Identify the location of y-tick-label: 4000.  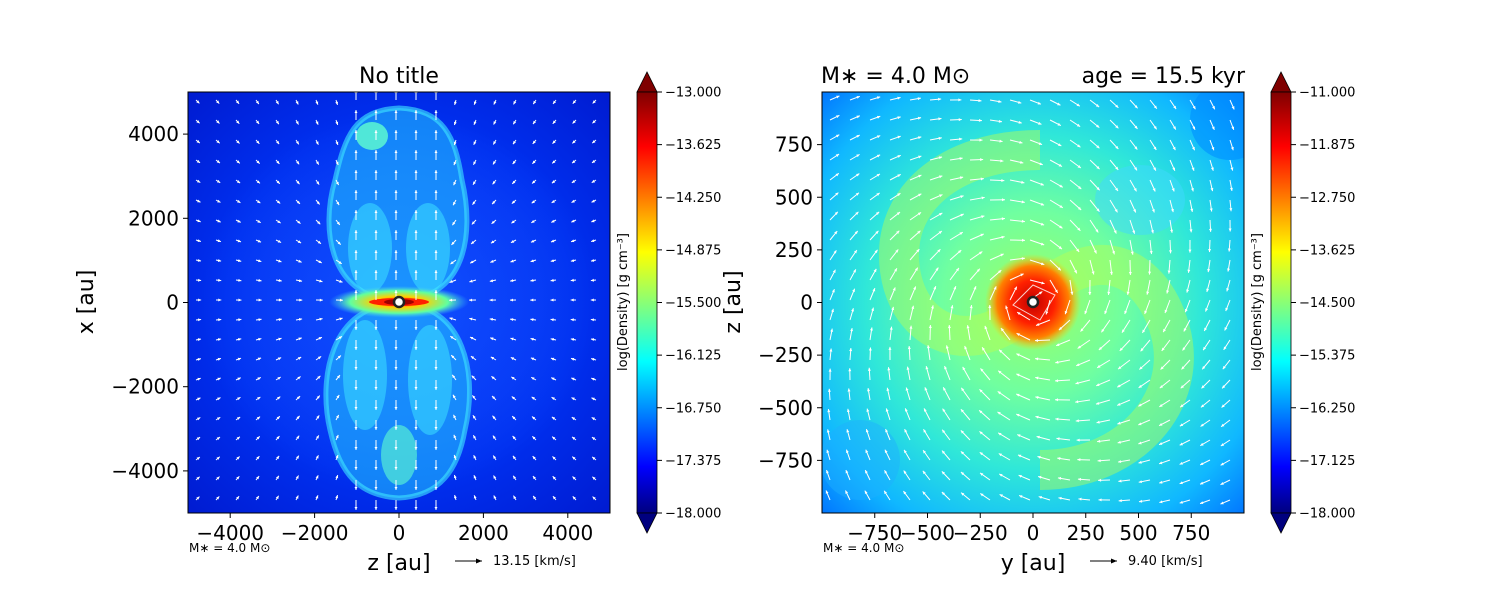
(153, 134).